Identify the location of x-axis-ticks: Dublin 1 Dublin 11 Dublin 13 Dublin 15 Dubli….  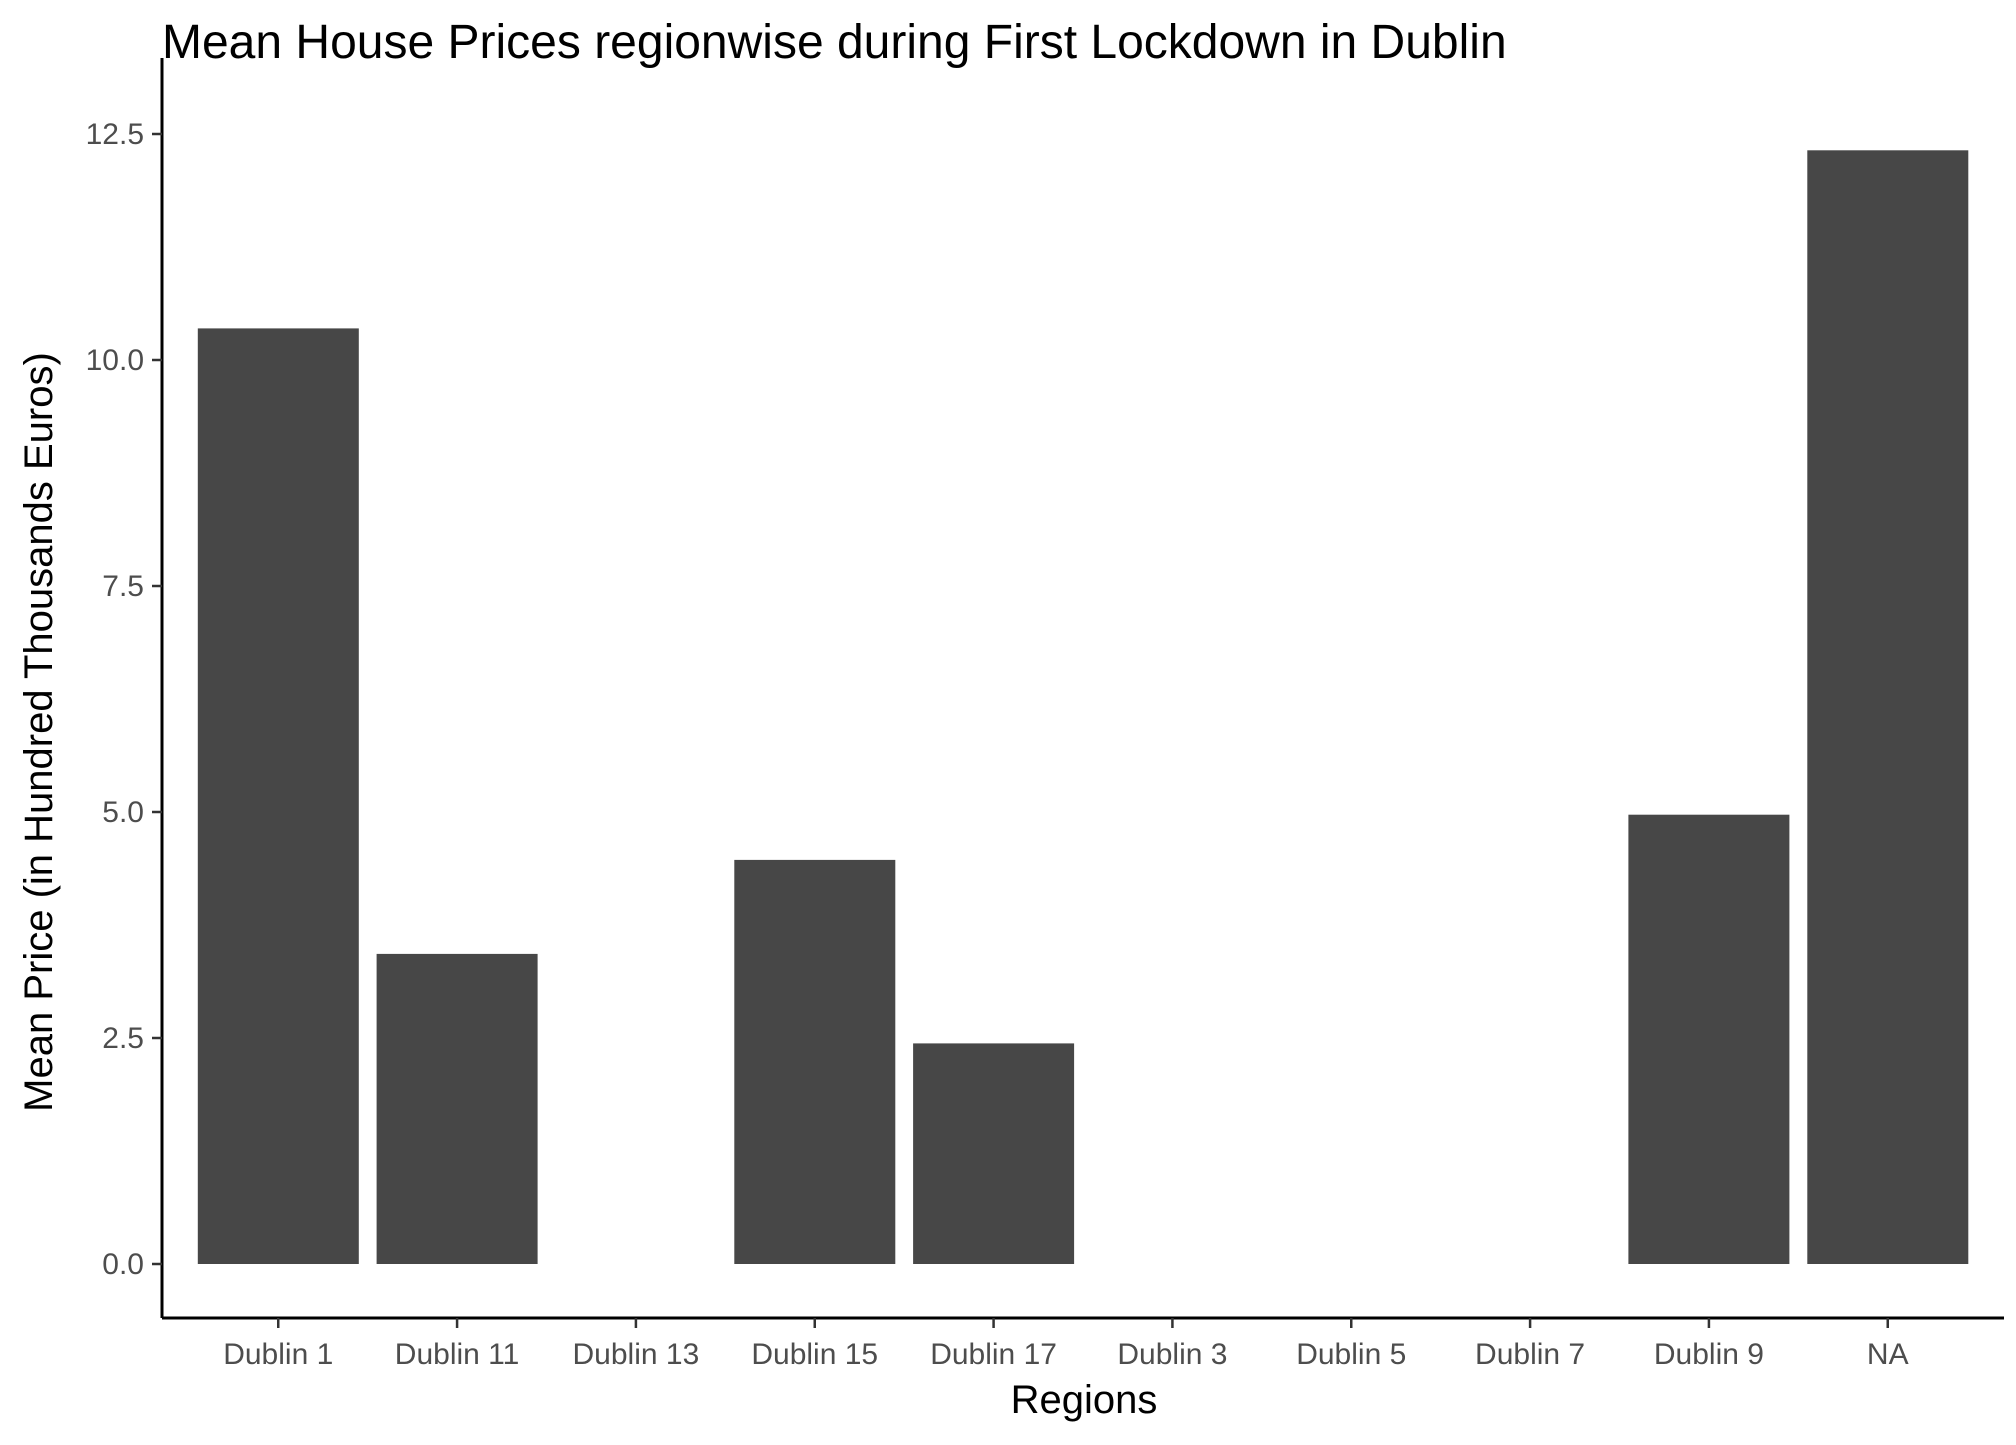
(1066, 1344).